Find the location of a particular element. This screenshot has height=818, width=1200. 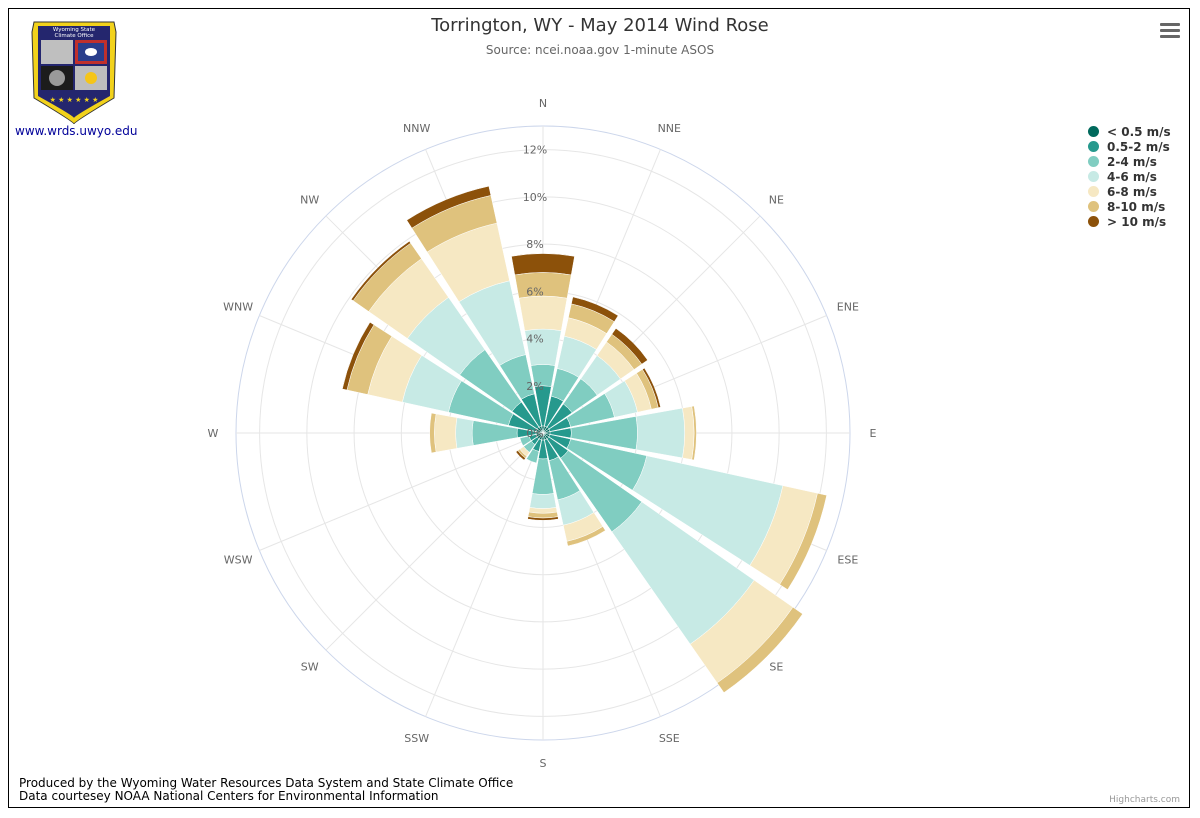

chart-context-menu-button is located at coordinates (1170, 30).